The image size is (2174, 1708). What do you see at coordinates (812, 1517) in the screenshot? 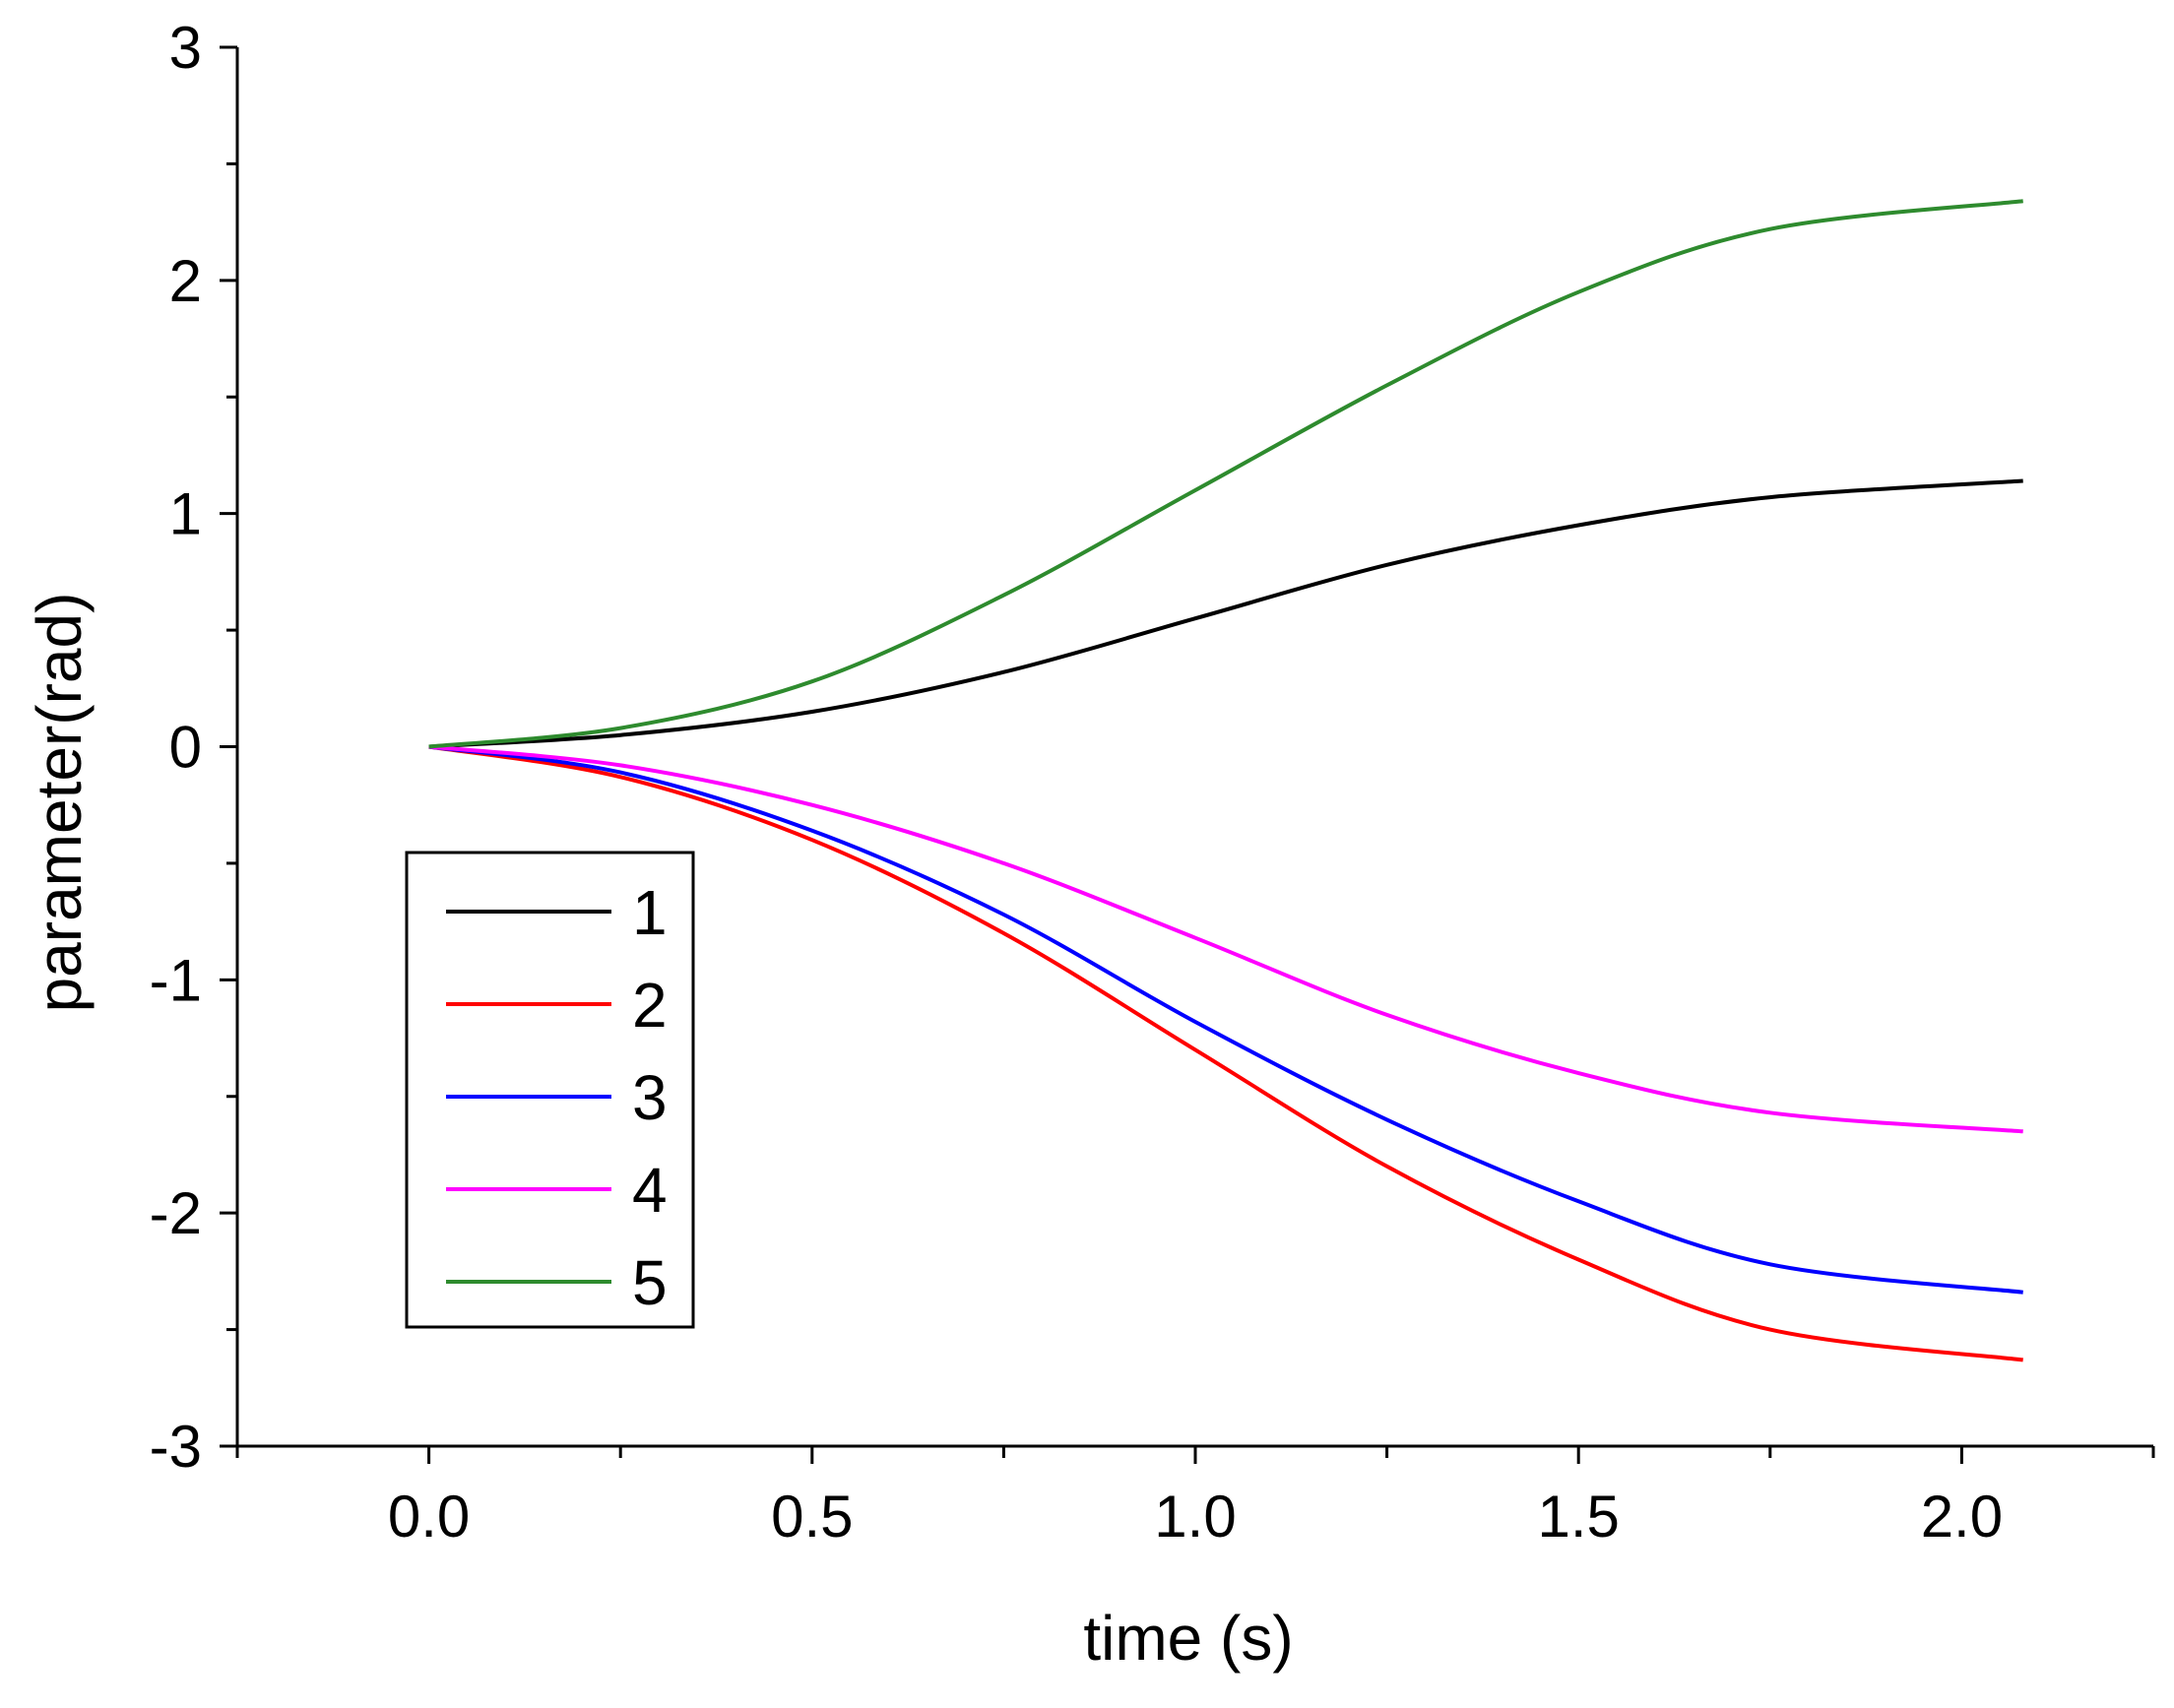
I see `x-tick-label: 0.5` at bounding box center [812, 1517].